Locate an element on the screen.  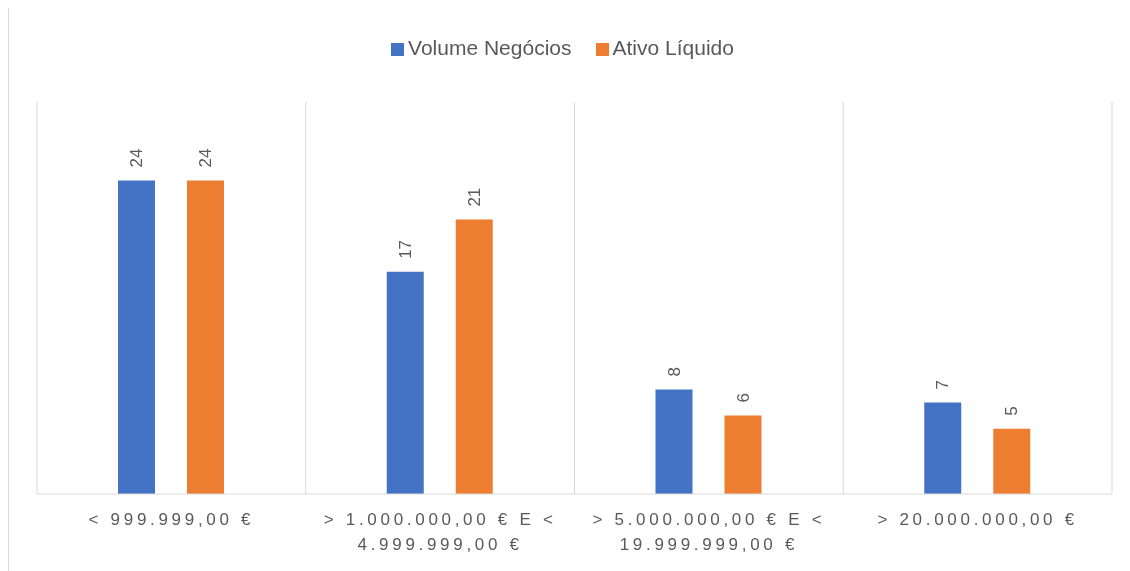
x-tick-label: > 1.000.000,00 € E < 4.999.999,00 € is located at coordinates (440, 532).